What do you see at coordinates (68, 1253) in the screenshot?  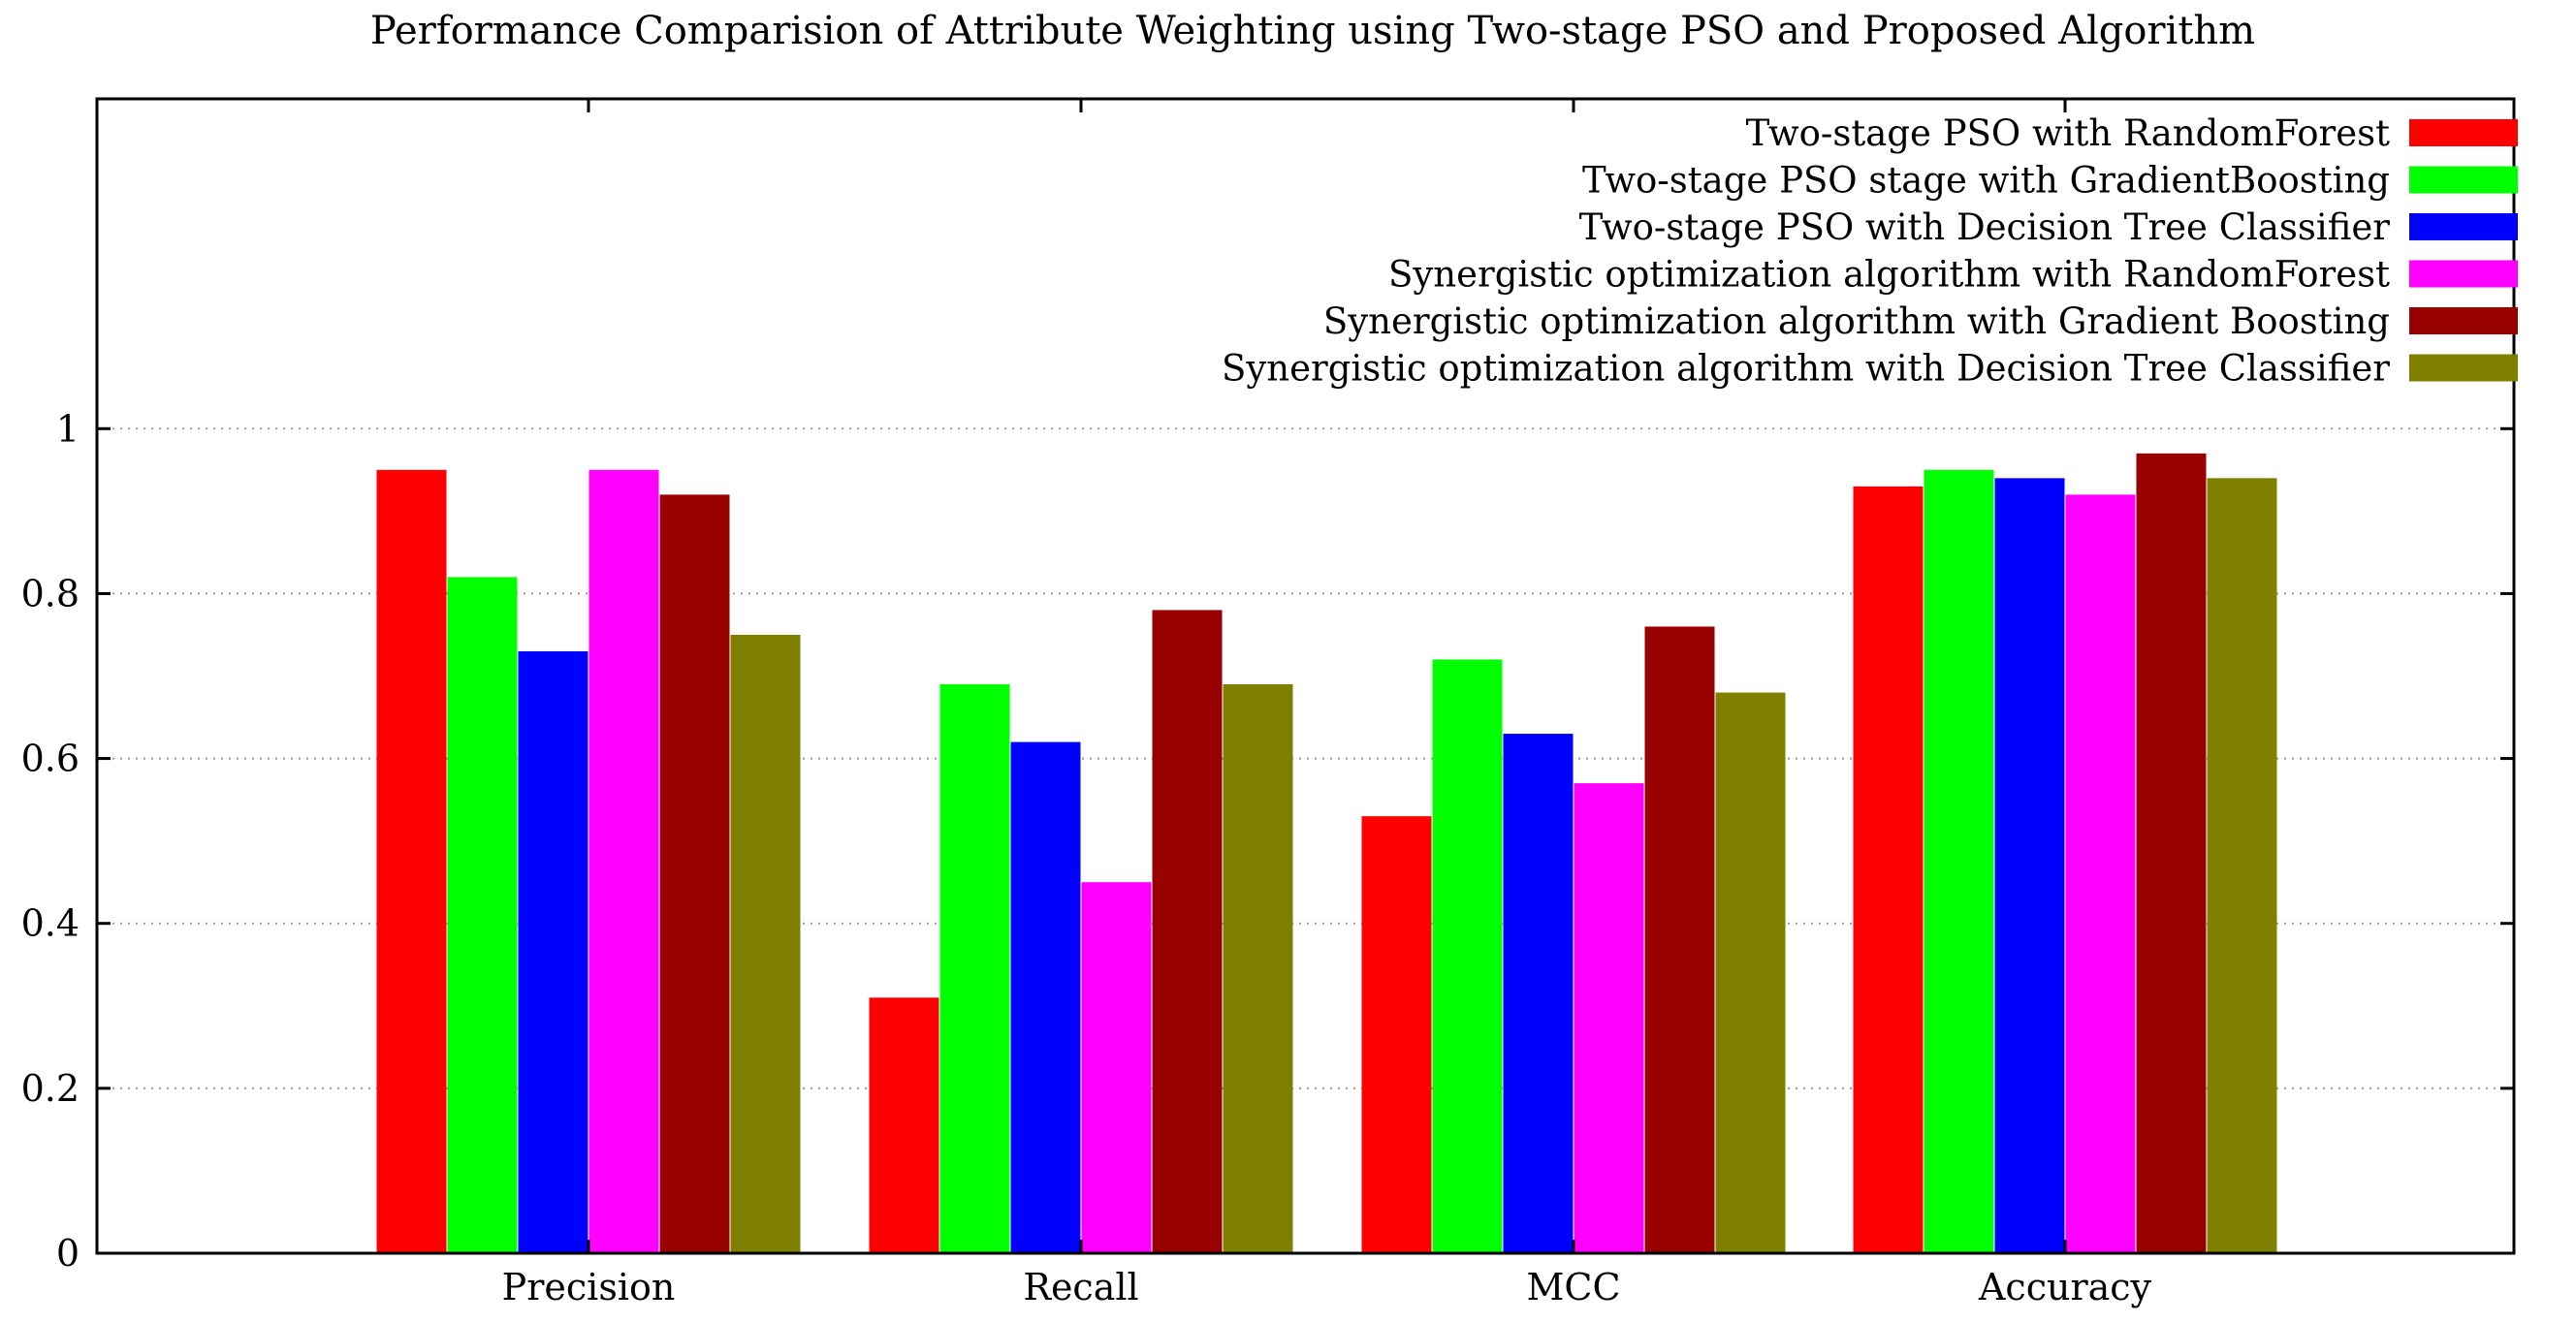 I see `y-tick-label: 0` at bounding box center [68, 1253].